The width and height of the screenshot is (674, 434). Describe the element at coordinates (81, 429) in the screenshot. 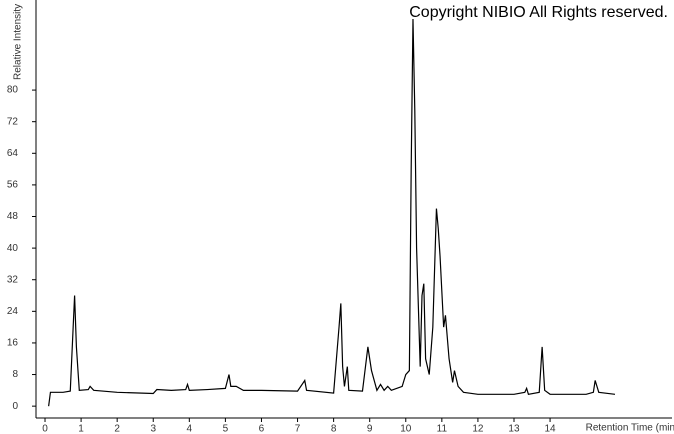

I see `x-tick-label: 1` at that location.